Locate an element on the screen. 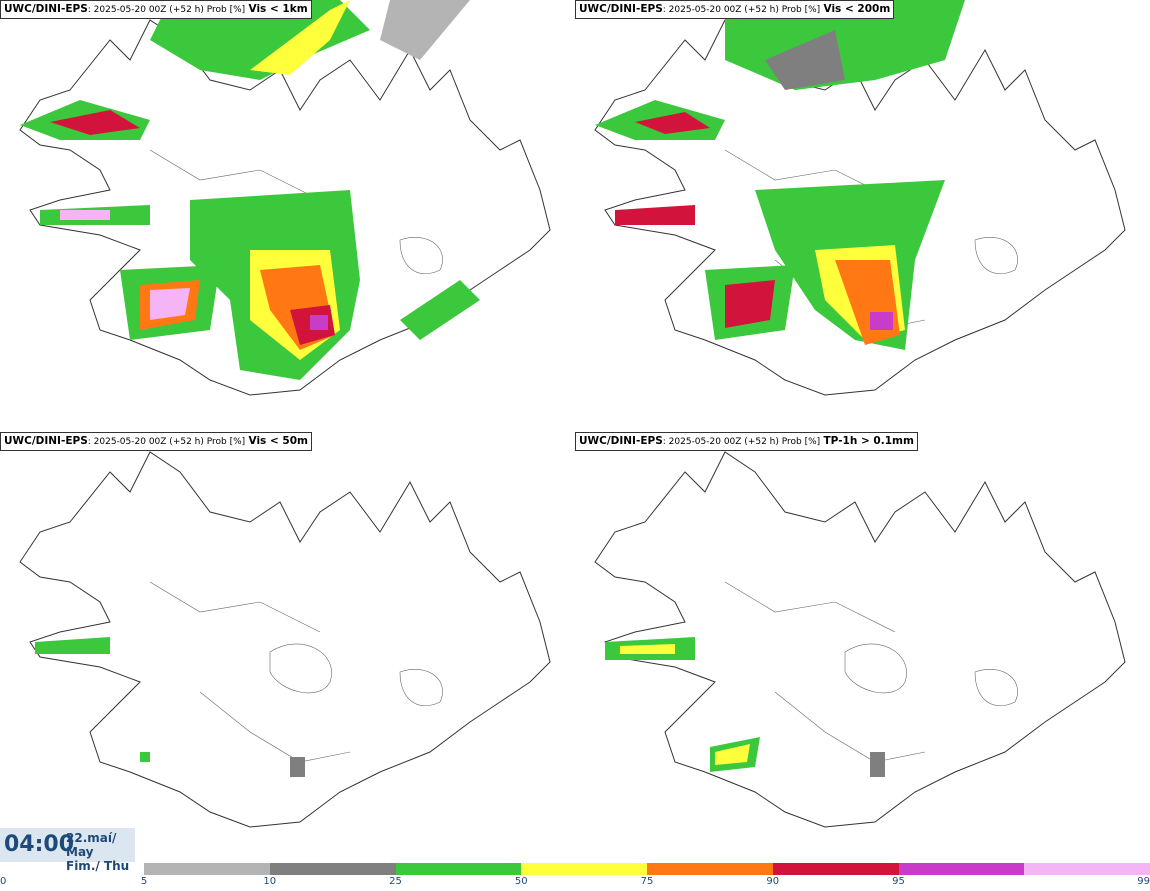  valid-time-box: 04:00 22.maí/ May Fim./ Thu is located at coordinates (67, 850).